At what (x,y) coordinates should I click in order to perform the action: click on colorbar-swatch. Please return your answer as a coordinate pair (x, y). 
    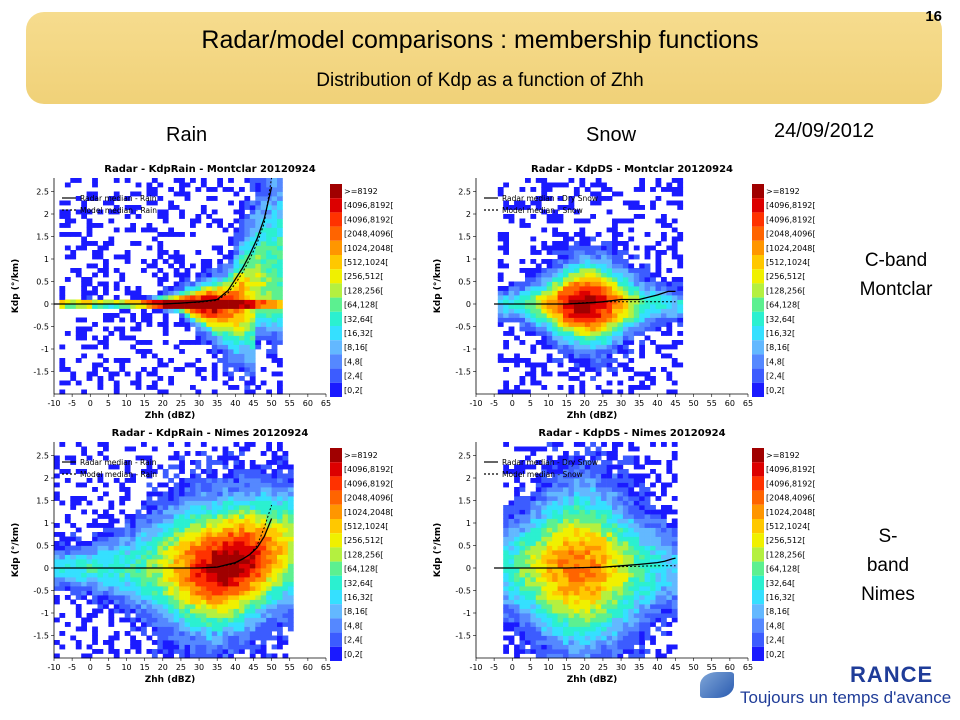
    Looking at the image, I should click on (336, 233).